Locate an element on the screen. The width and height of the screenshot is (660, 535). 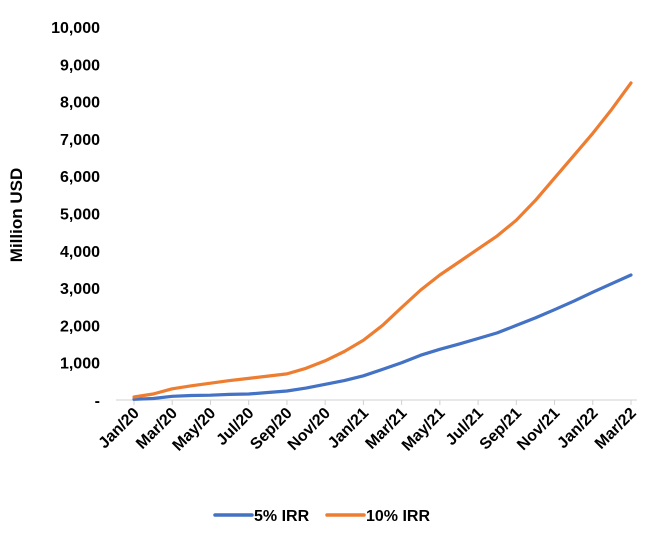
x-tick-label: Jan/21 is located at coordinates (348, 428).